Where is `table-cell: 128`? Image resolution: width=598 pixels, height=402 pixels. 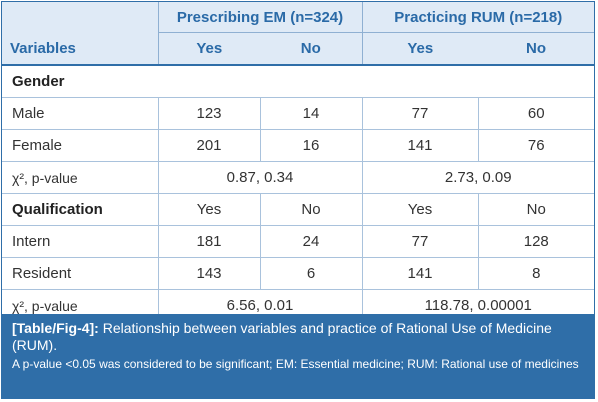 table-cell: 128 is located at coordinates (535, 241).